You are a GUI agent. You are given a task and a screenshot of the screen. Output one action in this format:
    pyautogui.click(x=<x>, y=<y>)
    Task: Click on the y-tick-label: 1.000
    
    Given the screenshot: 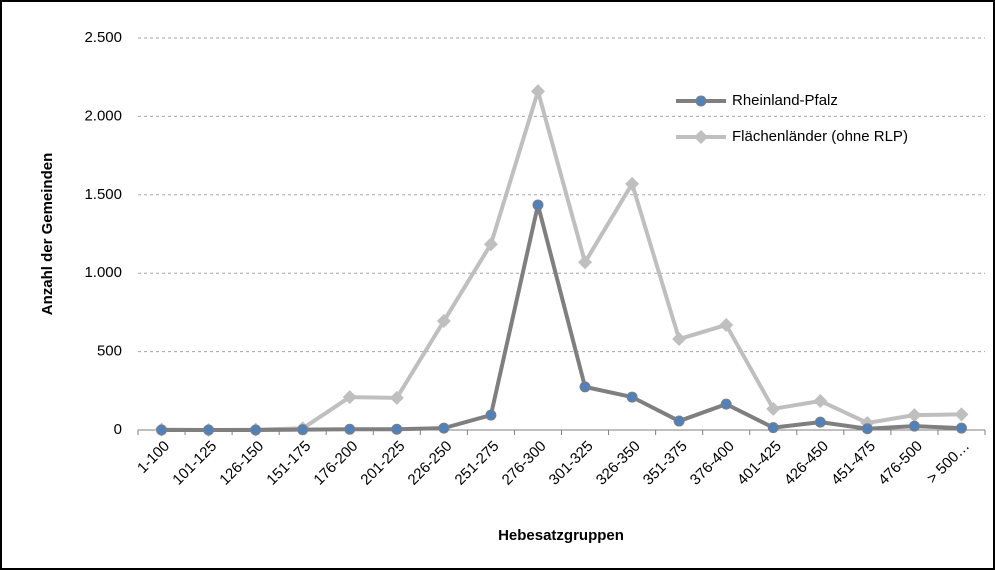 What is the action you would take?
    pyautogui.click(x=103, y=272)
    